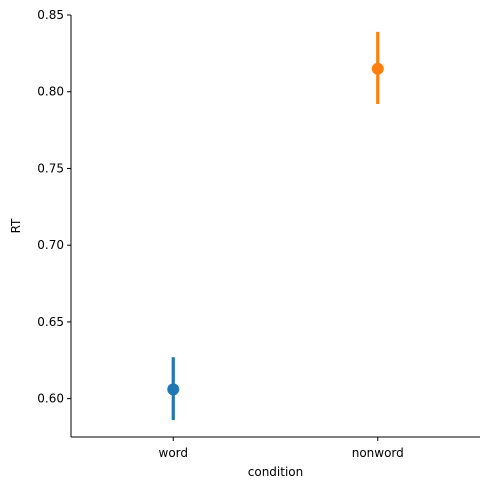 The height and width of the screenshot is (490, 490). What do you see at coordinates (16, 225) in the screenshot?
I see `y-axis-title: RT` at bounding box center [16, 225].